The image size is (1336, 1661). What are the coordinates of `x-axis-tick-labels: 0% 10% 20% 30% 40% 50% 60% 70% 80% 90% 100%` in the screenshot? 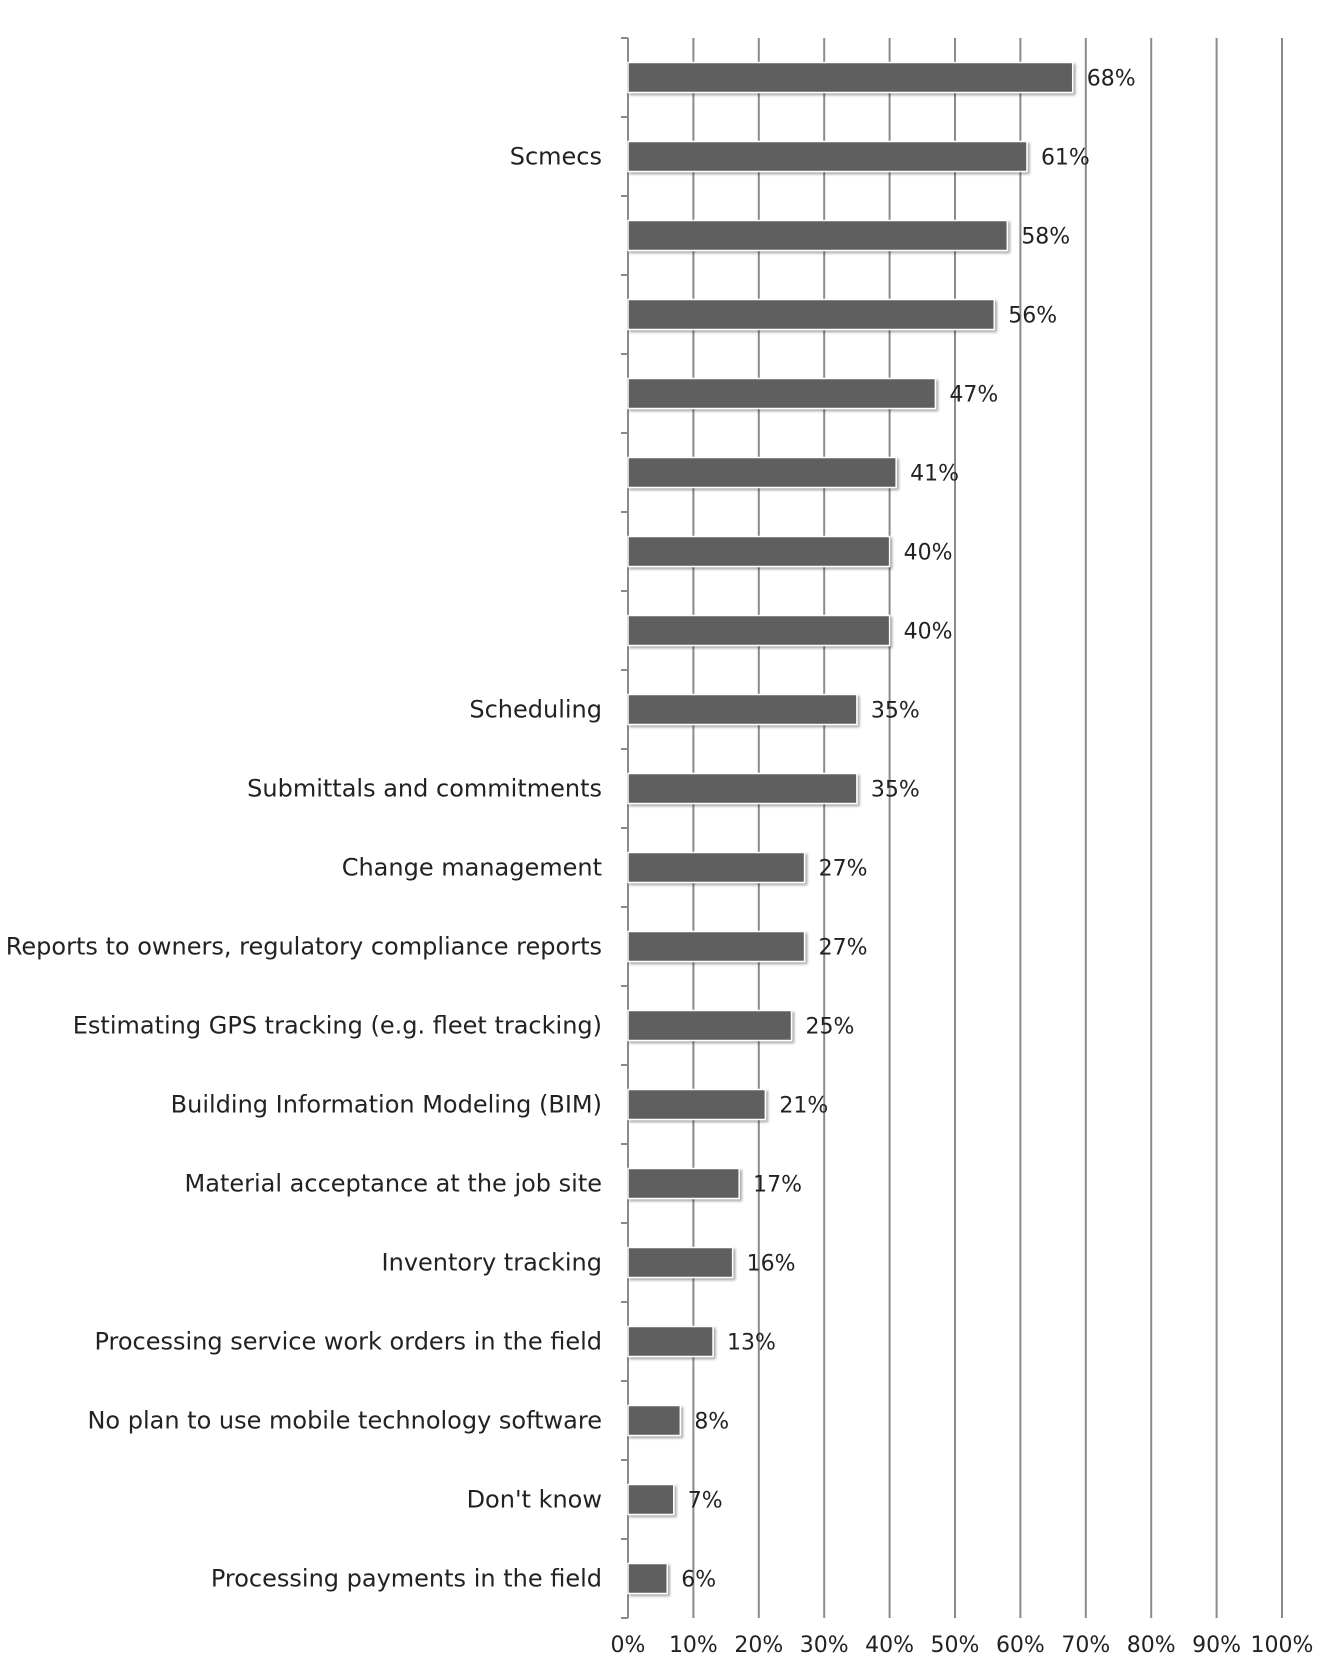 It's located at (962, 1645).